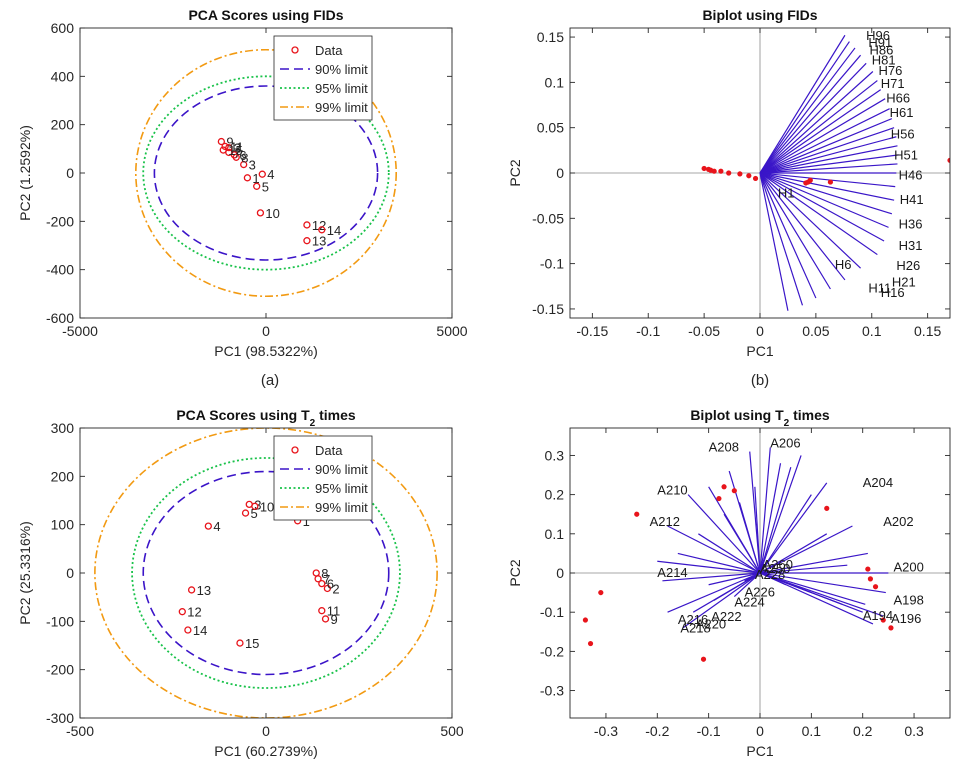 The height and width of the screenshot is (762, 974). Describe the element at coordinates (63, 525) in the screenshot. I see `chart2-ytick-label-4: 100` at that location.